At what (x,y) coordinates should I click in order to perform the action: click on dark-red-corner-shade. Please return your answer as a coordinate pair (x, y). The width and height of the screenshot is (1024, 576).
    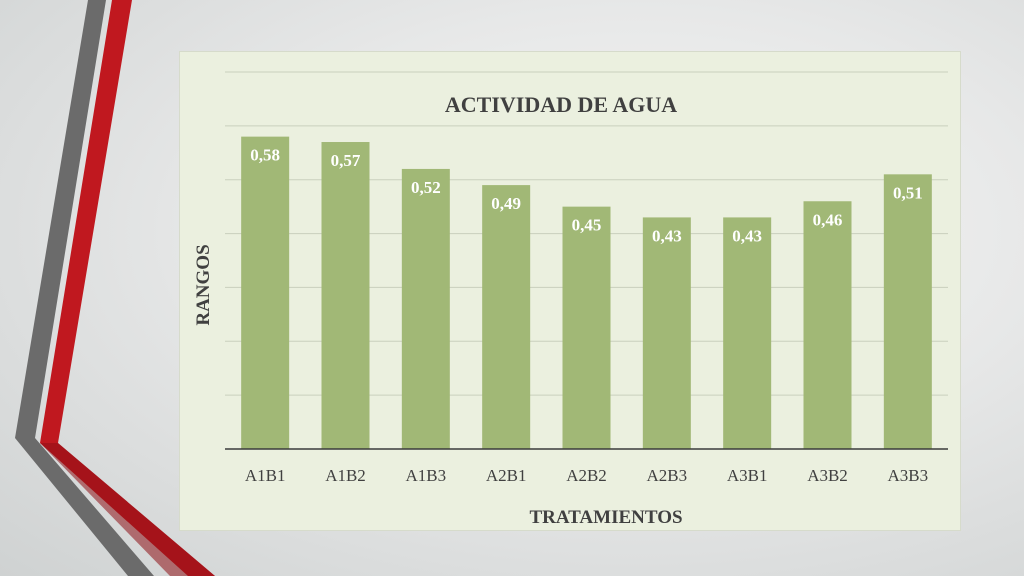
    Looking at the image, I should click on (127, 509).